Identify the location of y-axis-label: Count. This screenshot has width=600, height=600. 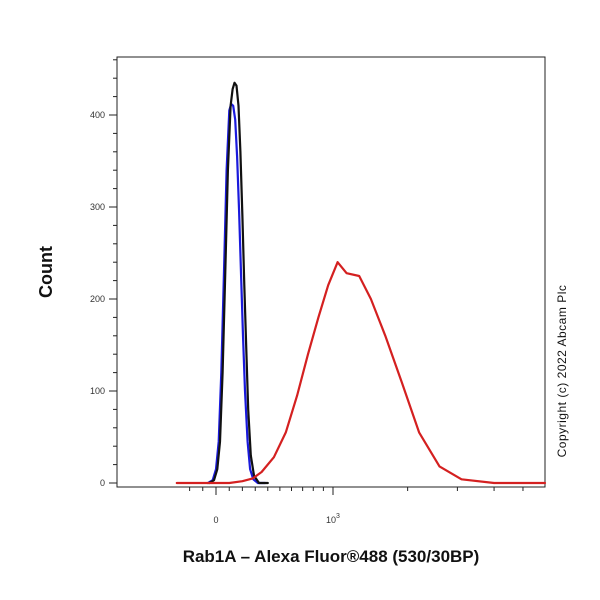
(46, 272).